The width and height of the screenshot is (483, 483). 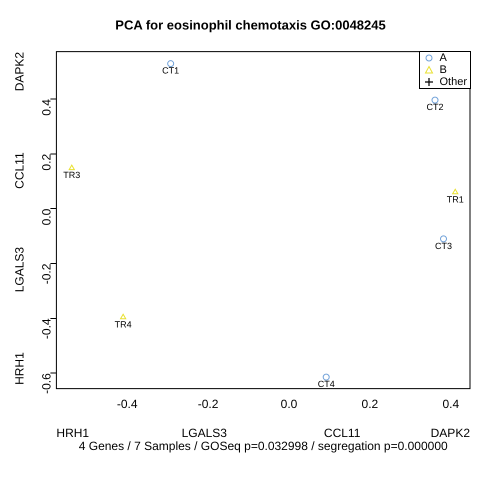 What do you see at coordinates (263, 445) in the screenshot?
I see `text: 4 Genes / 7 Samples / GOSeq p=0.032998 / segregation p=0.000000` at bounding box center [263, 445].